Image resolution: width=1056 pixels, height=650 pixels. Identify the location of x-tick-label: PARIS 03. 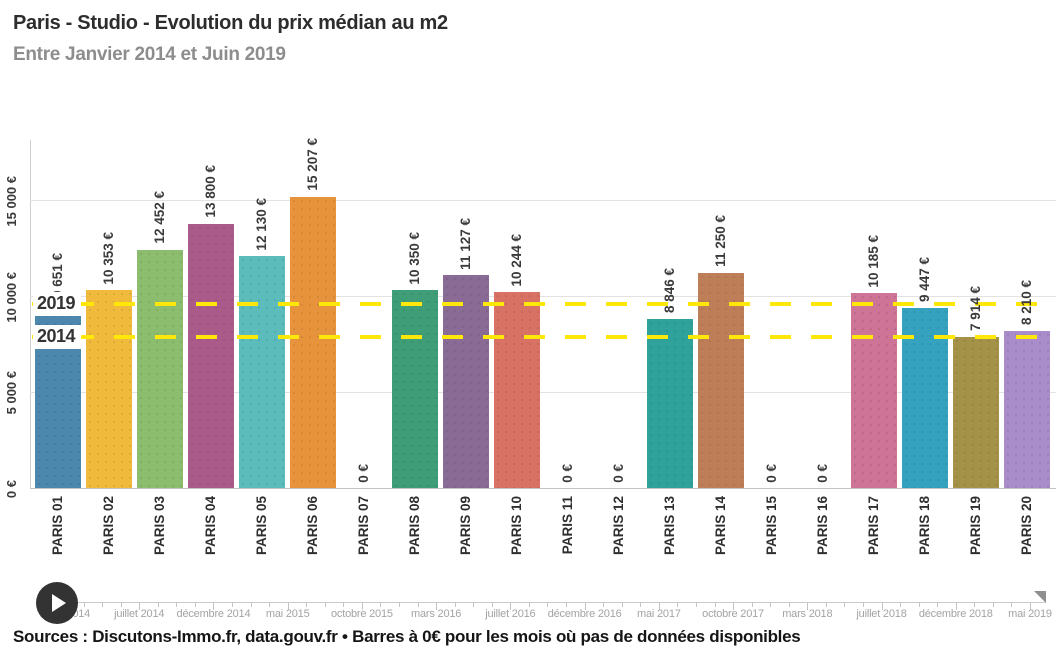
(159, 526).